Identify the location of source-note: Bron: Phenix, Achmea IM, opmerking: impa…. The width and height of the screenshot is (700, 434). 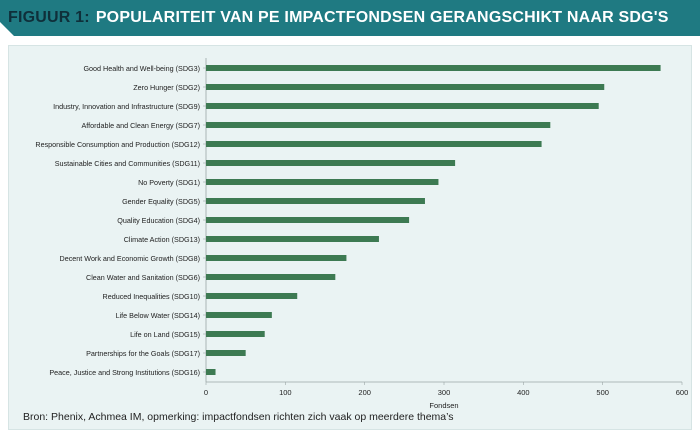
(238, 417).